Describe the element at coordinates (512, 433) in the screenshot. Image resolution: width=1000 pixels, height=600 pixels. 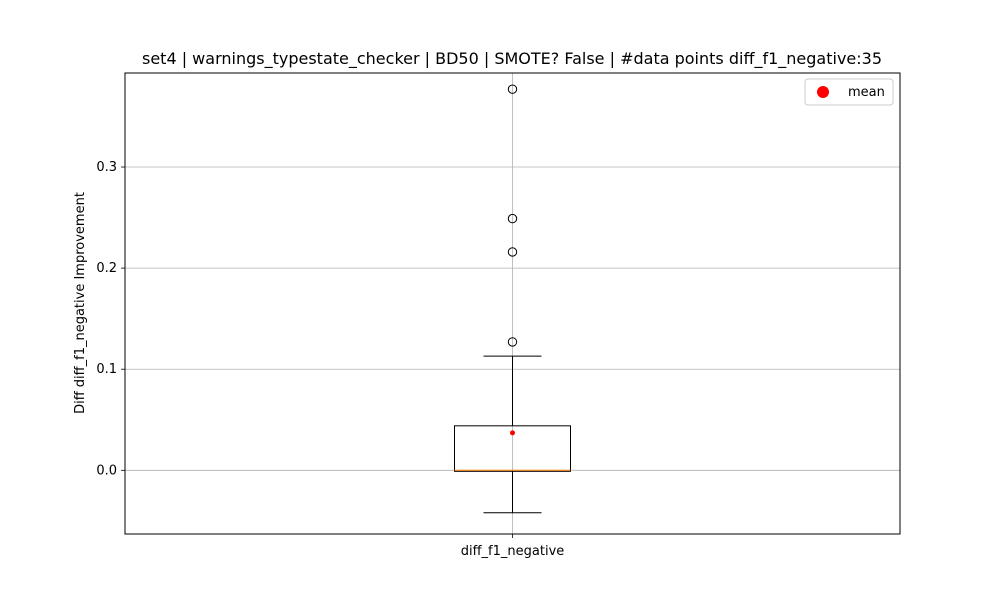
I see `mean-marker` at that location.